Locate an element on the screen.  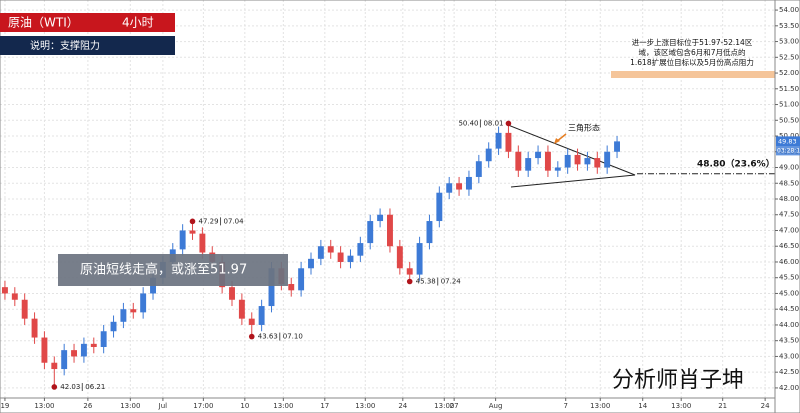
annotation-price: 45.38 is located at coordinates (426, 281).